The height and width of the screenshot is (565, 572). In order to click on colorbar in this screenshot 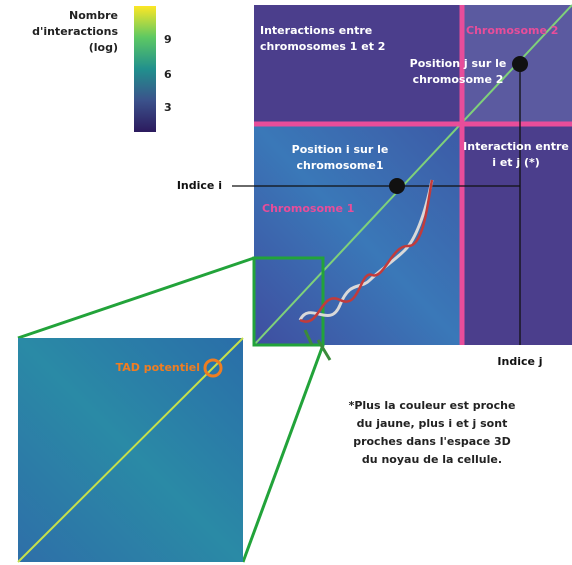, I will do `click(145, 69)`.